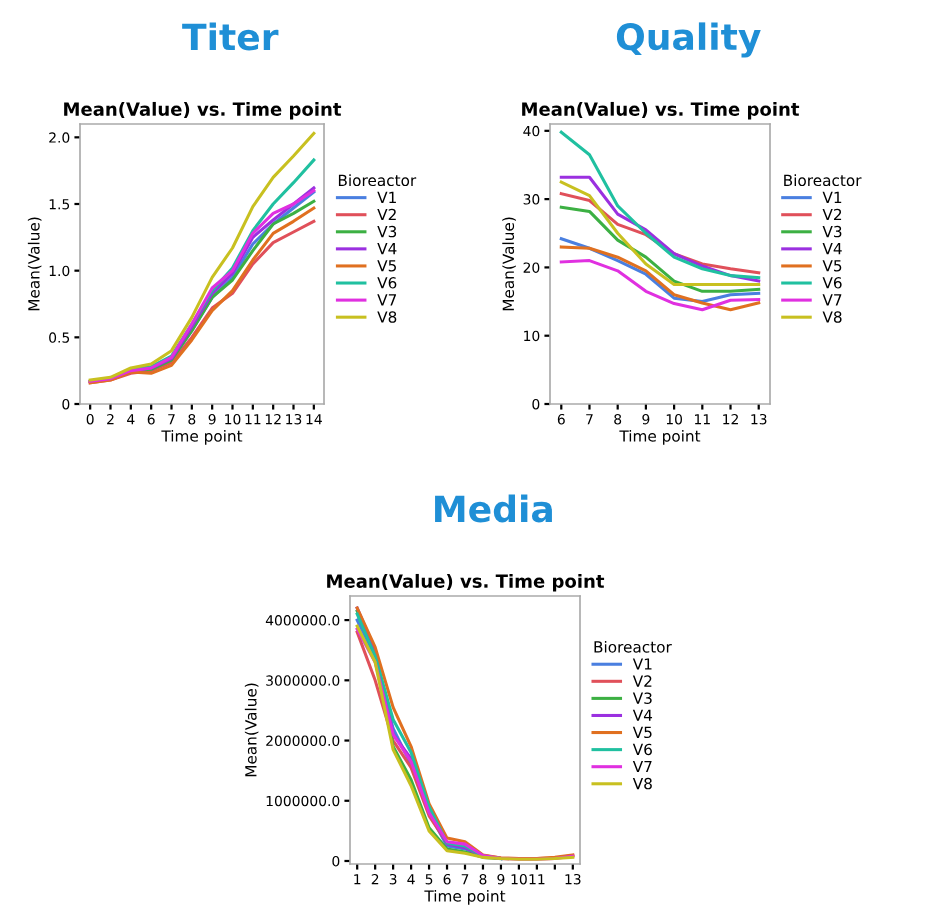  What do you see at coordinates (688, 40) in the screenshot?
I see `chart-title: Quality` at bounding box center [688, 40].